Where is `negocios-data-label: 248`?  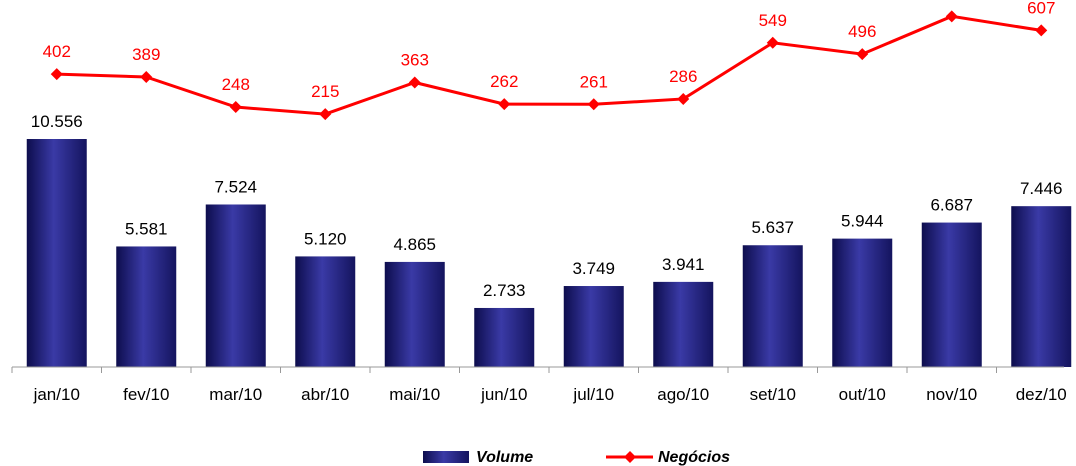 negocios-data-label: 248 is located at coordinates (236, 84).